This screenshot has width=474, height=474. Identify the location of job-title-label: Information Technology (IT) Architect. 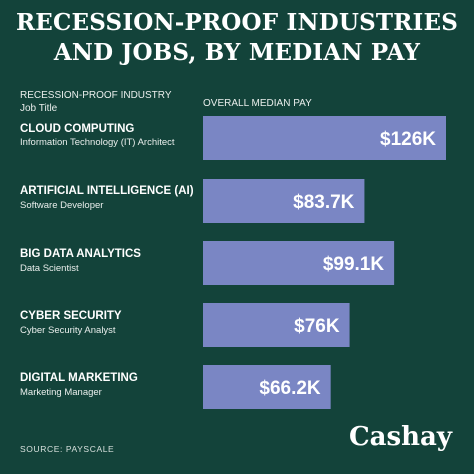
(97, 142).